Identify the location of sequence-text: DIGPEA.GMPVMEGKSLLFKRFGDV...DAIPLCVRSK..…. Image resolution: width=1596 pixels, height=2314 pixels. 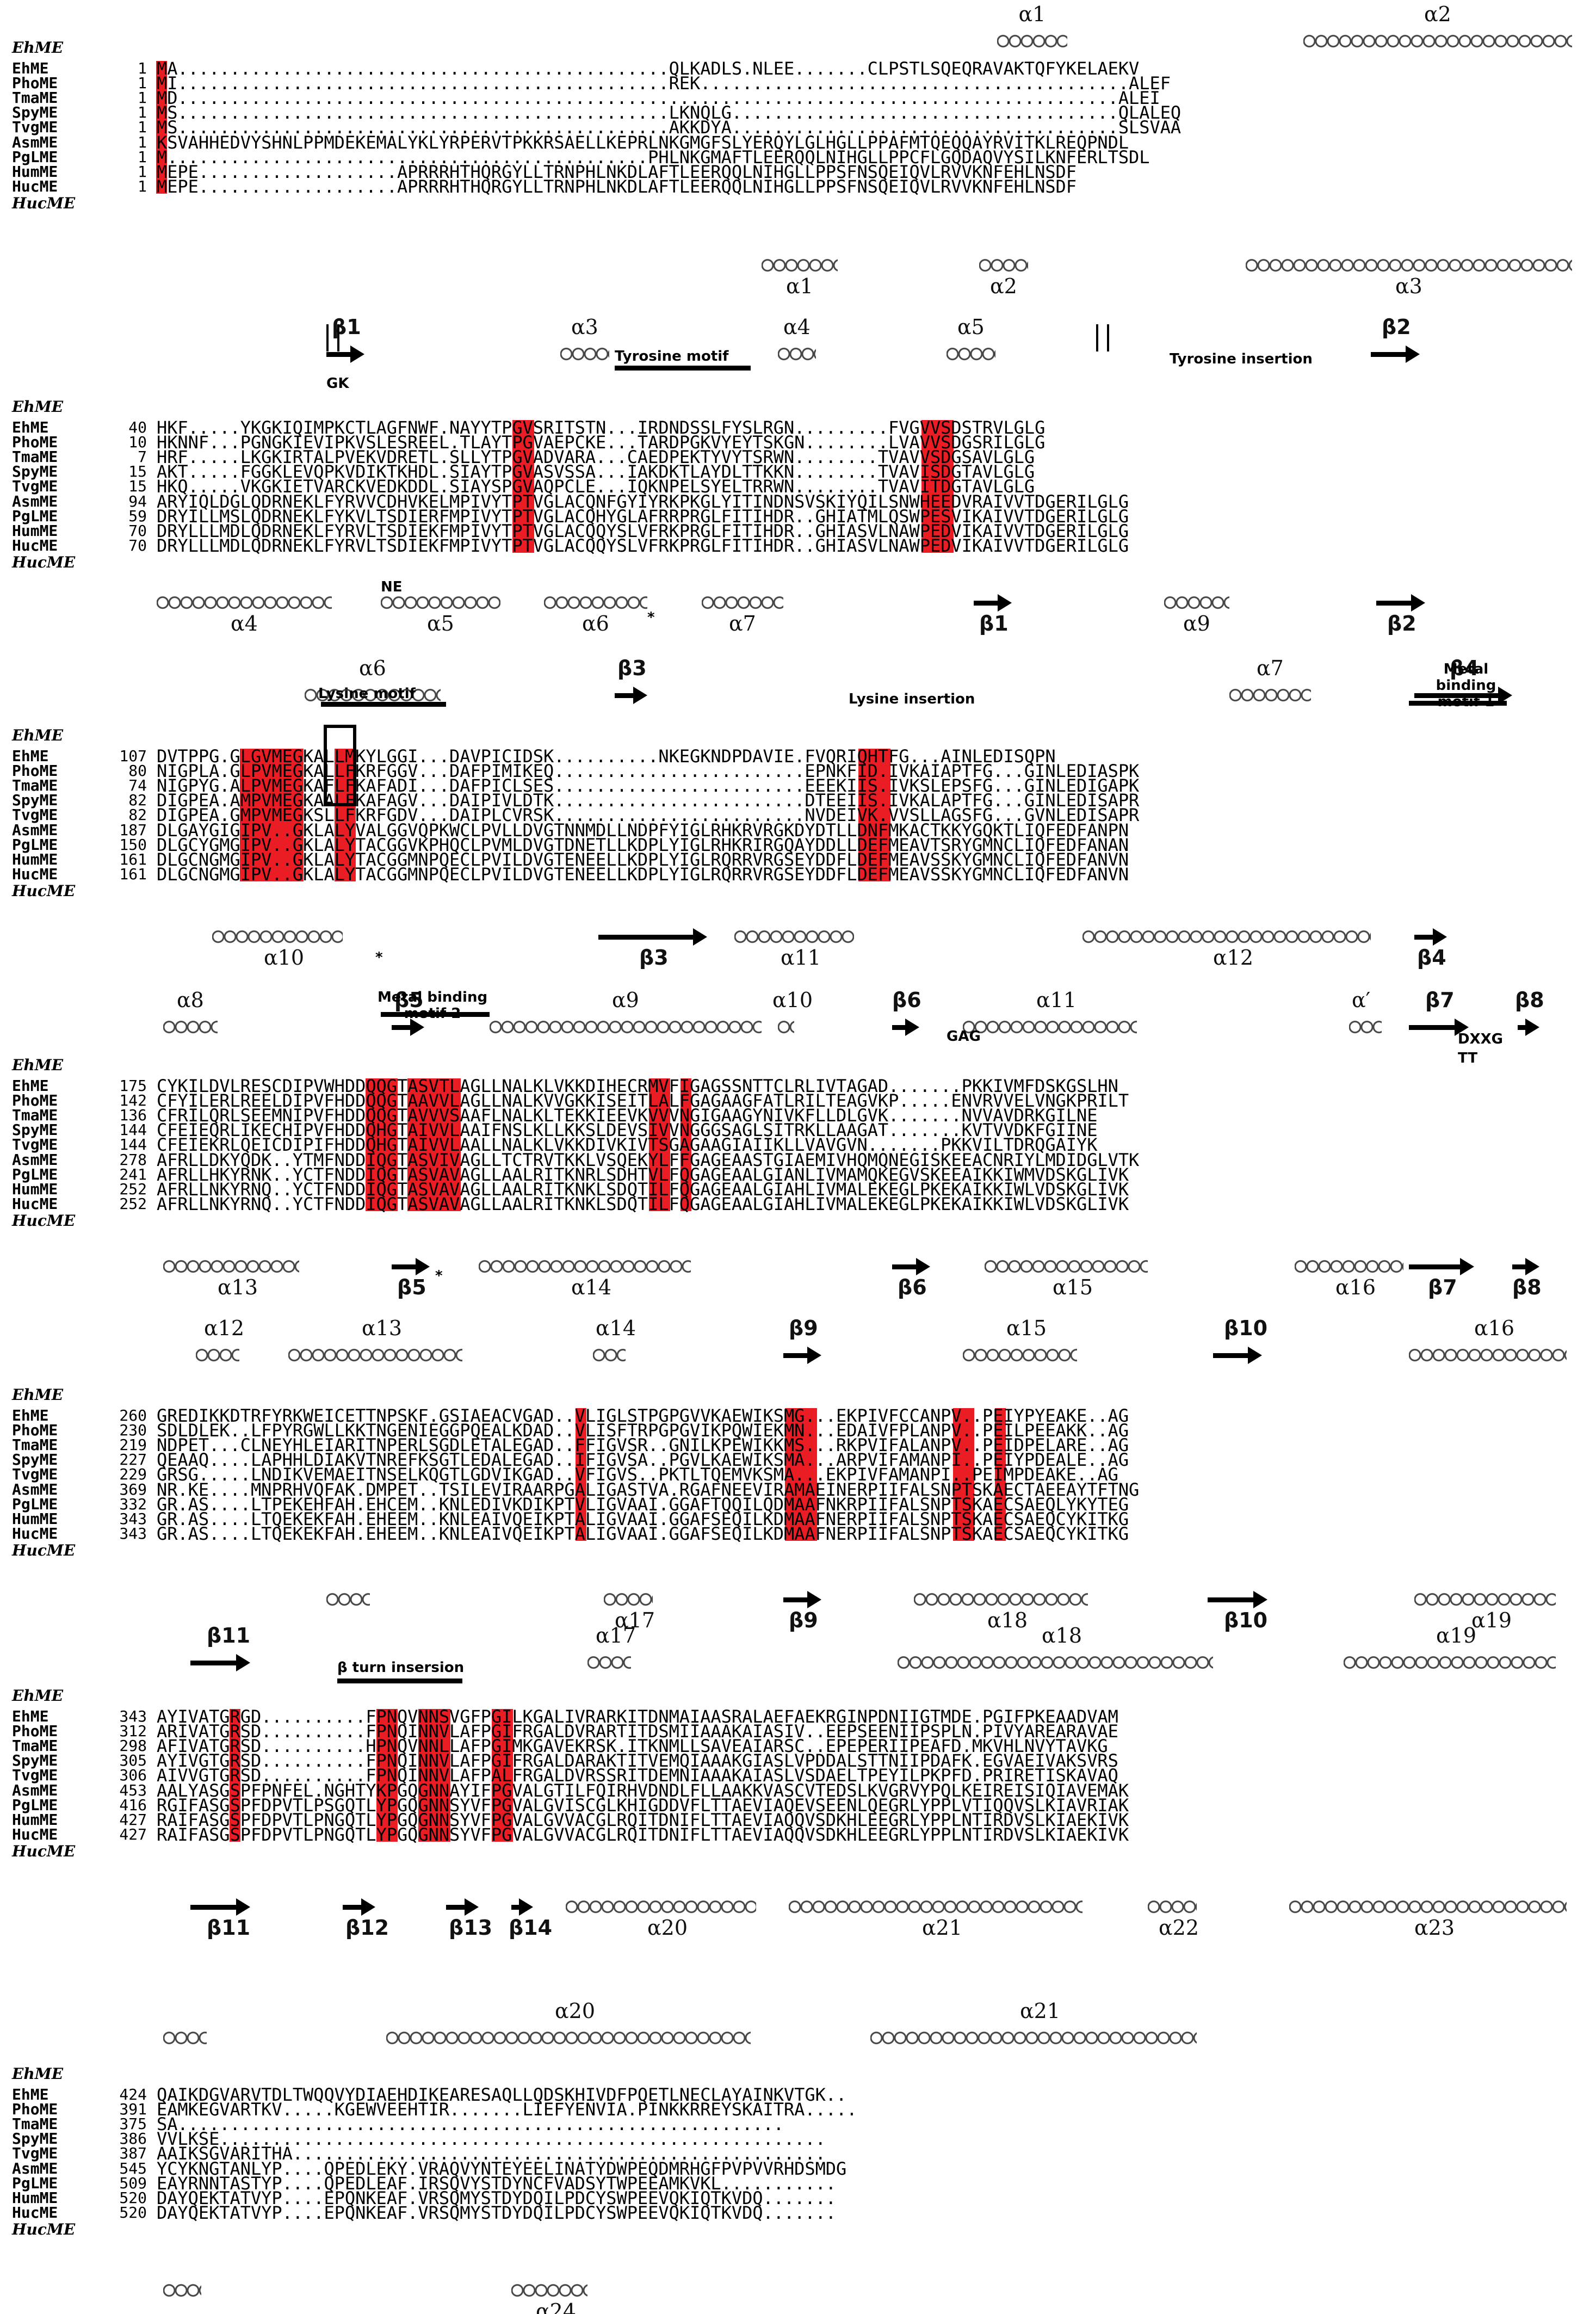
(648, 815).